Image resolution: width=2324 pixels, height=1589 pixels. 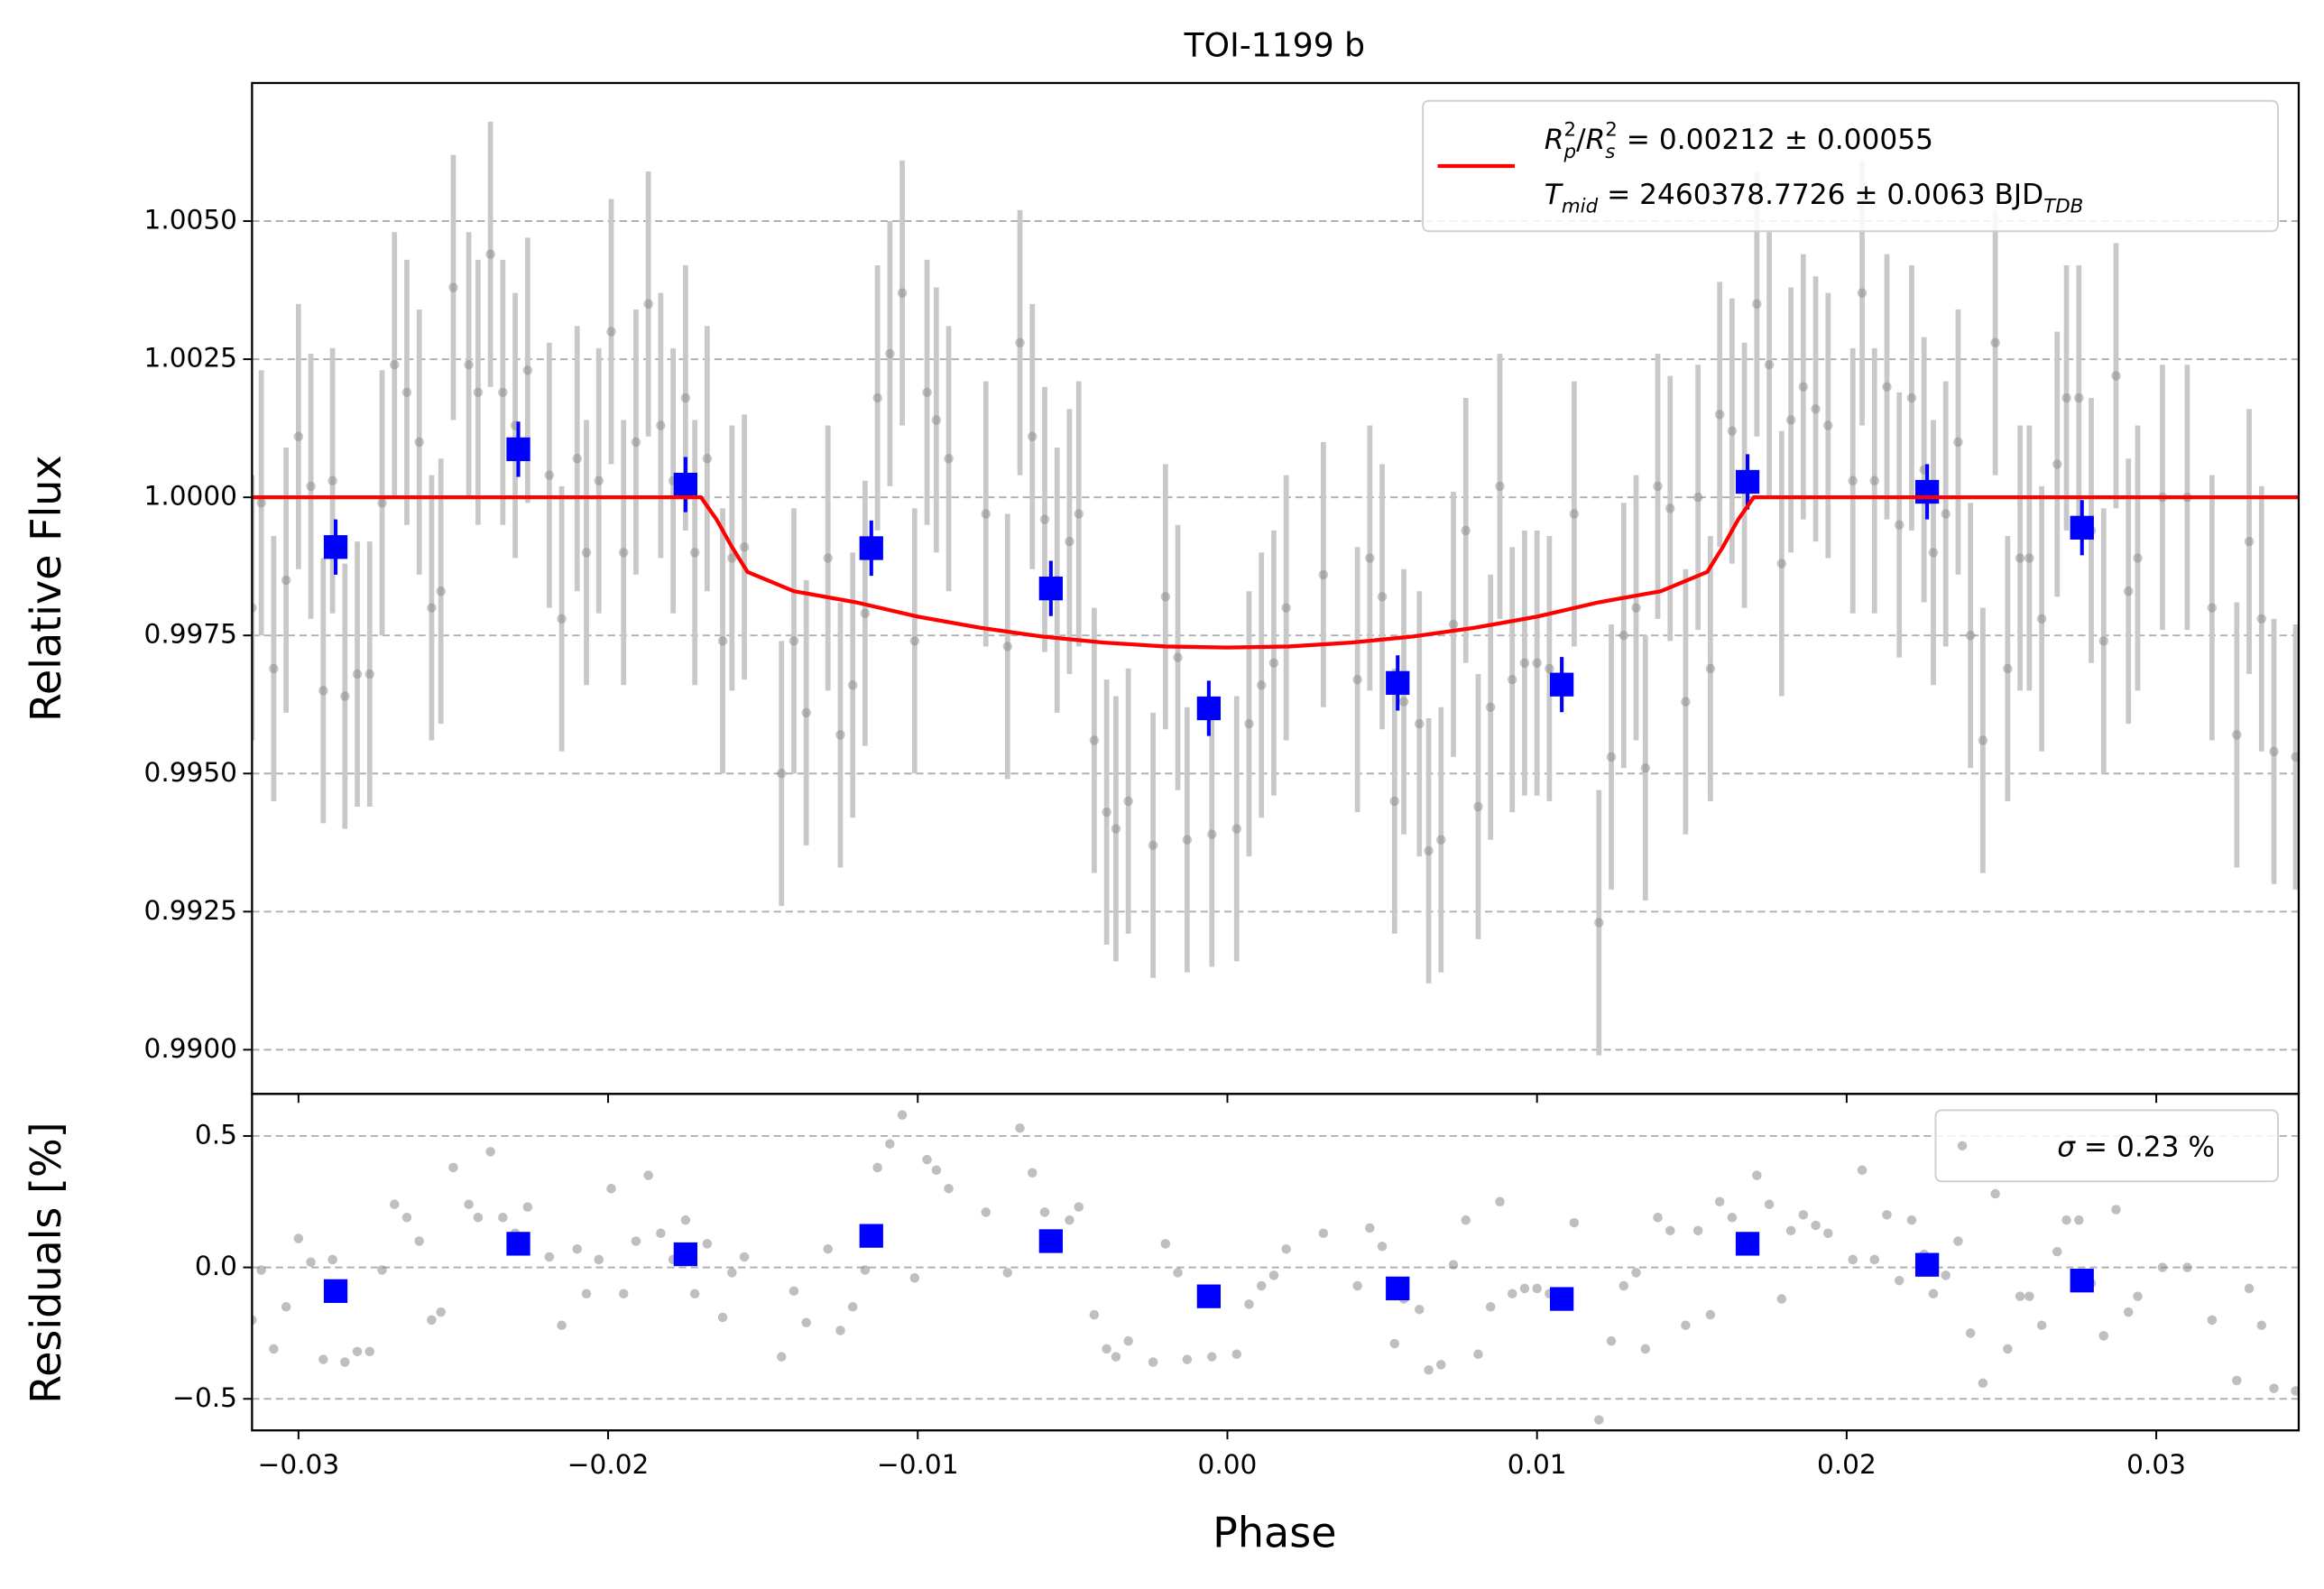 What do you see at coordinates (2066, 1147) in the screenshot?
I see `legend-text-part: σ` at bounding box center [2066, 1147].